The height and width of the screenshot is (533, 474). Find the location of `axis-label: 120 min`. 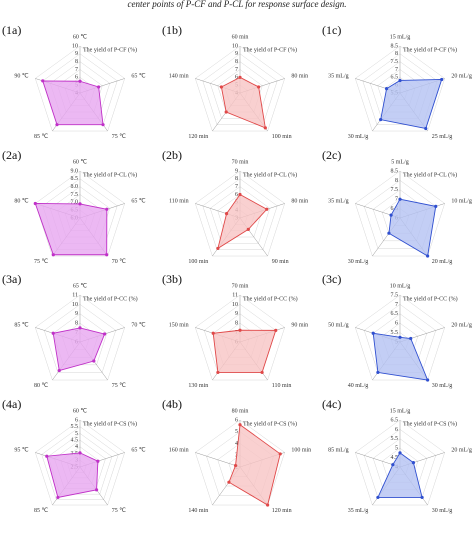

axis-label: 120 min is located at coordinates (282, 511).